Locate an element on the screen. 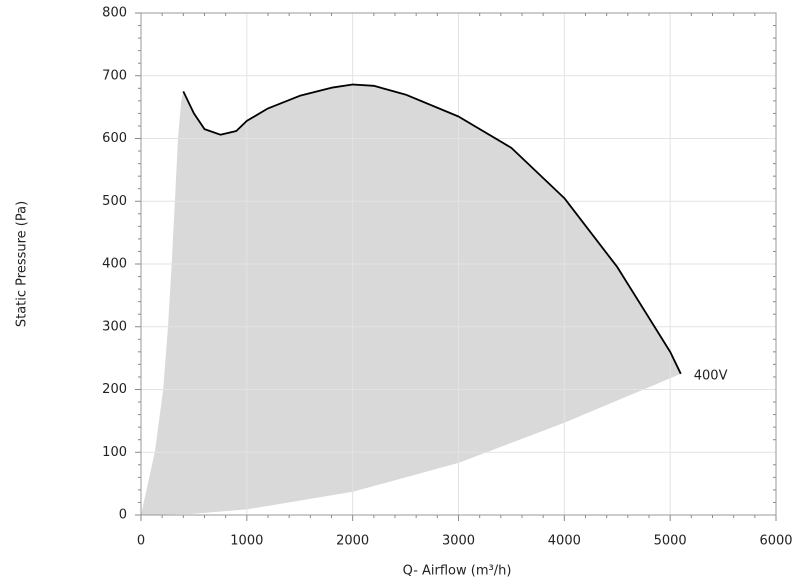 This screenshot has width=799, height=585. x-tick-label: 1000 is located at coordinates (246, 541).